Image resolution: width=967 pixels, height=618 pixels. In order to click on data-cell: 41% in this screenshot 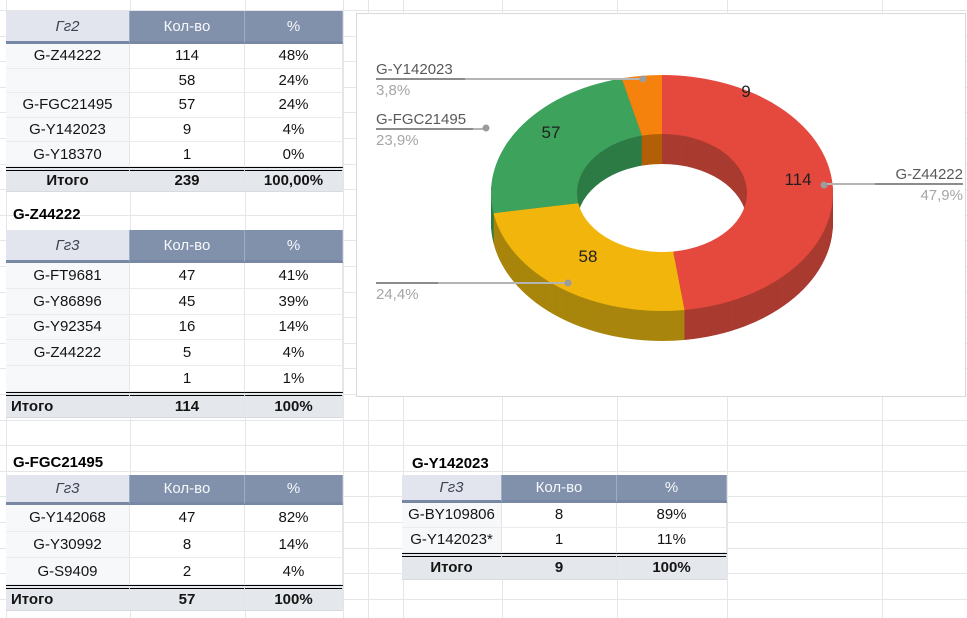, I will do `click(294, 276)`.